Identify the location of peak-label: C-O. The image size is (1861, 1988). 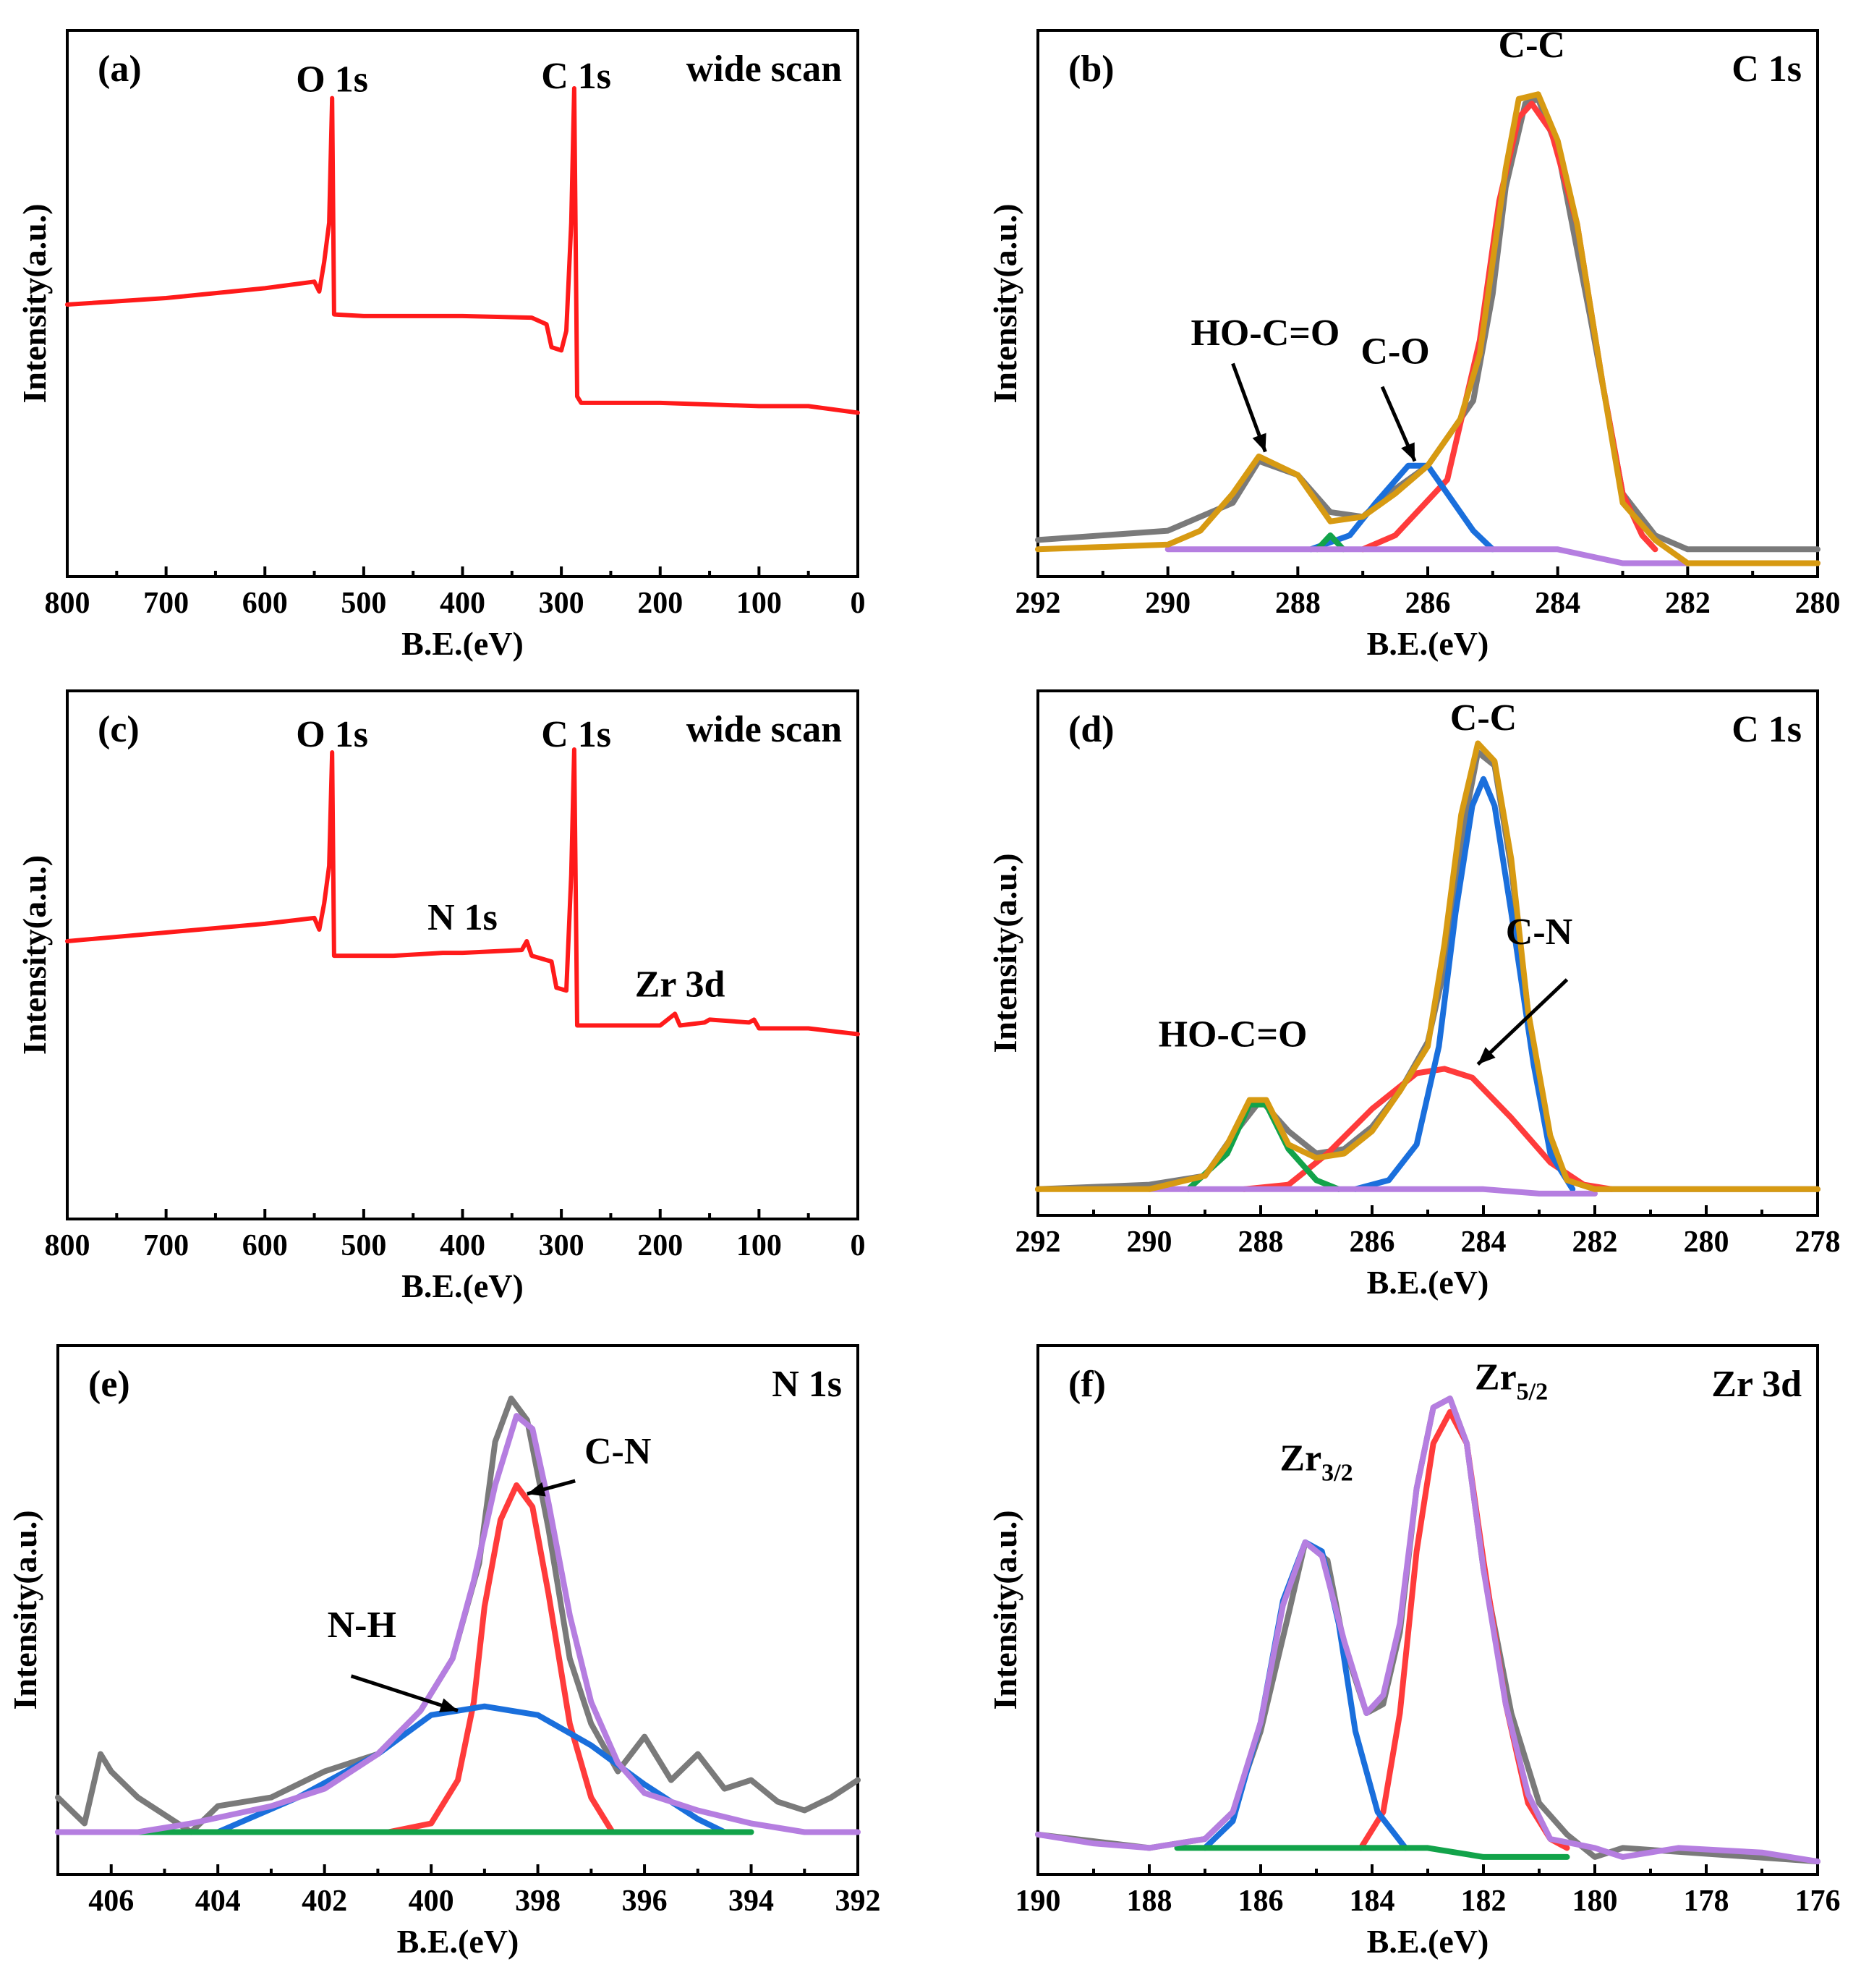
(1395, 352).